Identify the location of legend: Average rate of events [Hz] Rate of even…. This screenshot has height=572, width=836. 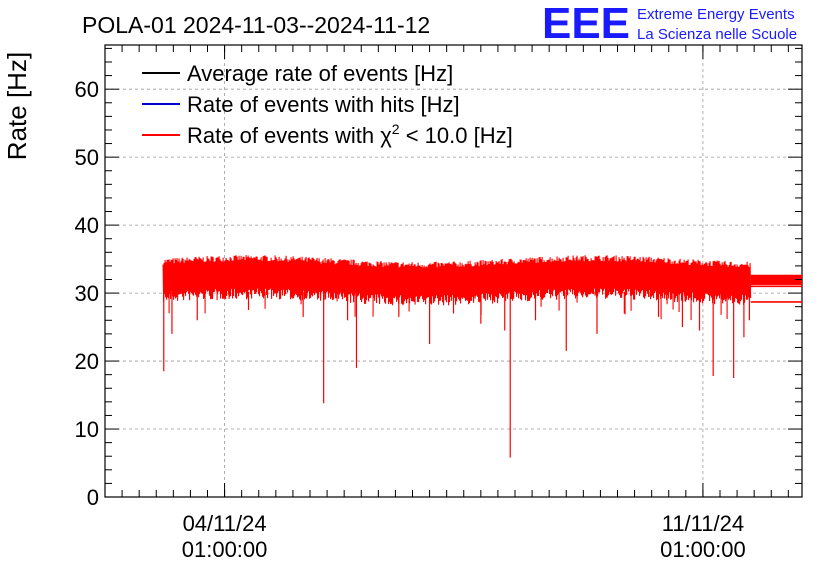
(327, 104).